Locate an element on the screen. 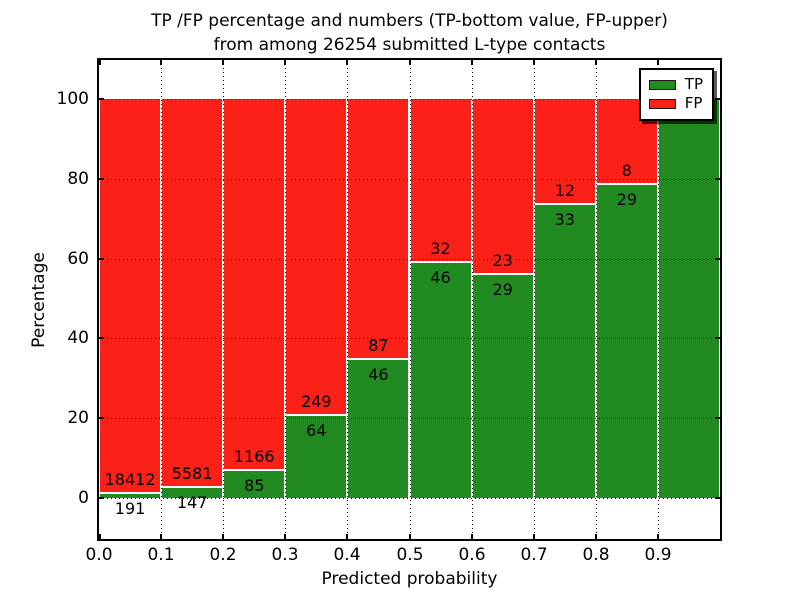  x-tick-label: 0.4 is located at coordinates (347, 555).